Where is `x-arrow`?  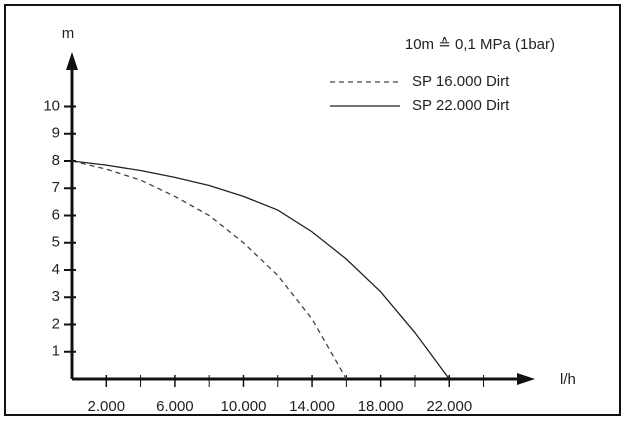 x-arrow is located at coordinates (526, 379).